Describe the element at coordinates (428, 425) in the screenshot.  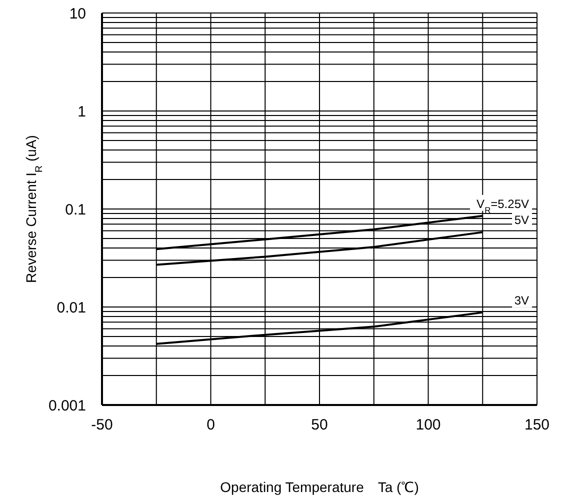
I see `x-tick-label: 100` at that location.